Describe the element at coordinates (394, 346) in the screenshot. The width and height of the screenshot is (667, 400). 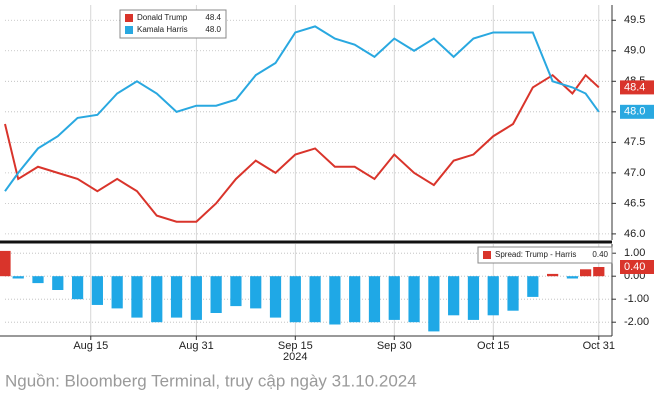
I see `x-tick-label: Sep 30` at that location.